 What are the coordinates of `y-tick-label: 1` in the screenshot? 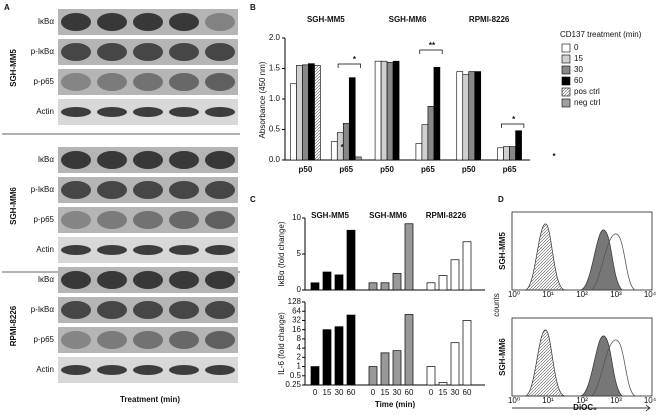 It's located at (299, 366).